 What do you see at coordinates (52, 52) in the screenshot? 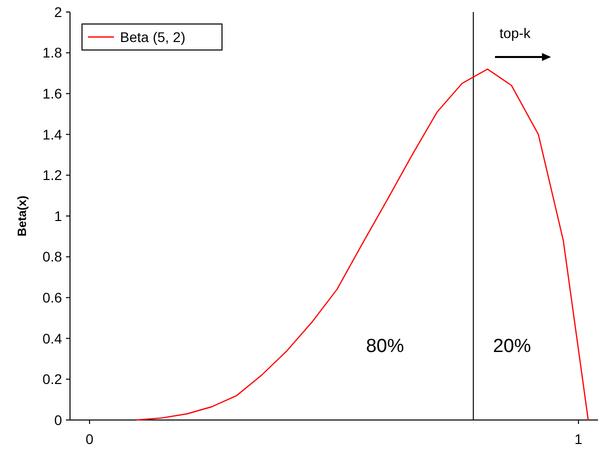
I see `y-tick-label: 1.8` at bounding box center [52, 52].